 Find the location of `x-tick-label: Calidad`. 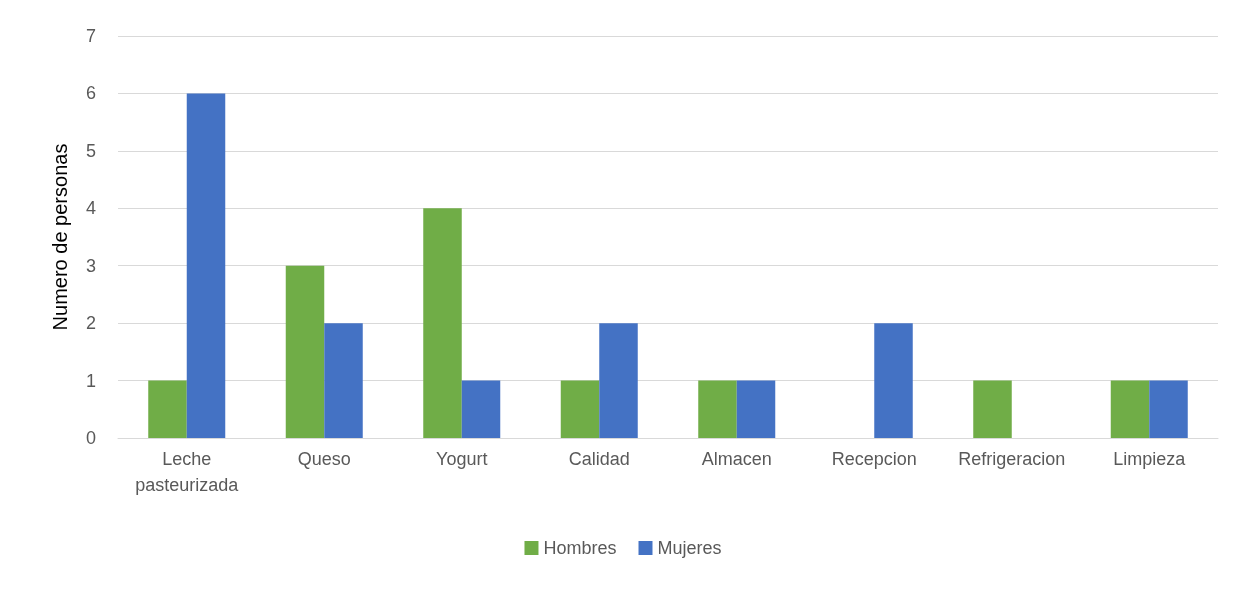

x-tick-label: Calidad is located at coordinates (599, 459).